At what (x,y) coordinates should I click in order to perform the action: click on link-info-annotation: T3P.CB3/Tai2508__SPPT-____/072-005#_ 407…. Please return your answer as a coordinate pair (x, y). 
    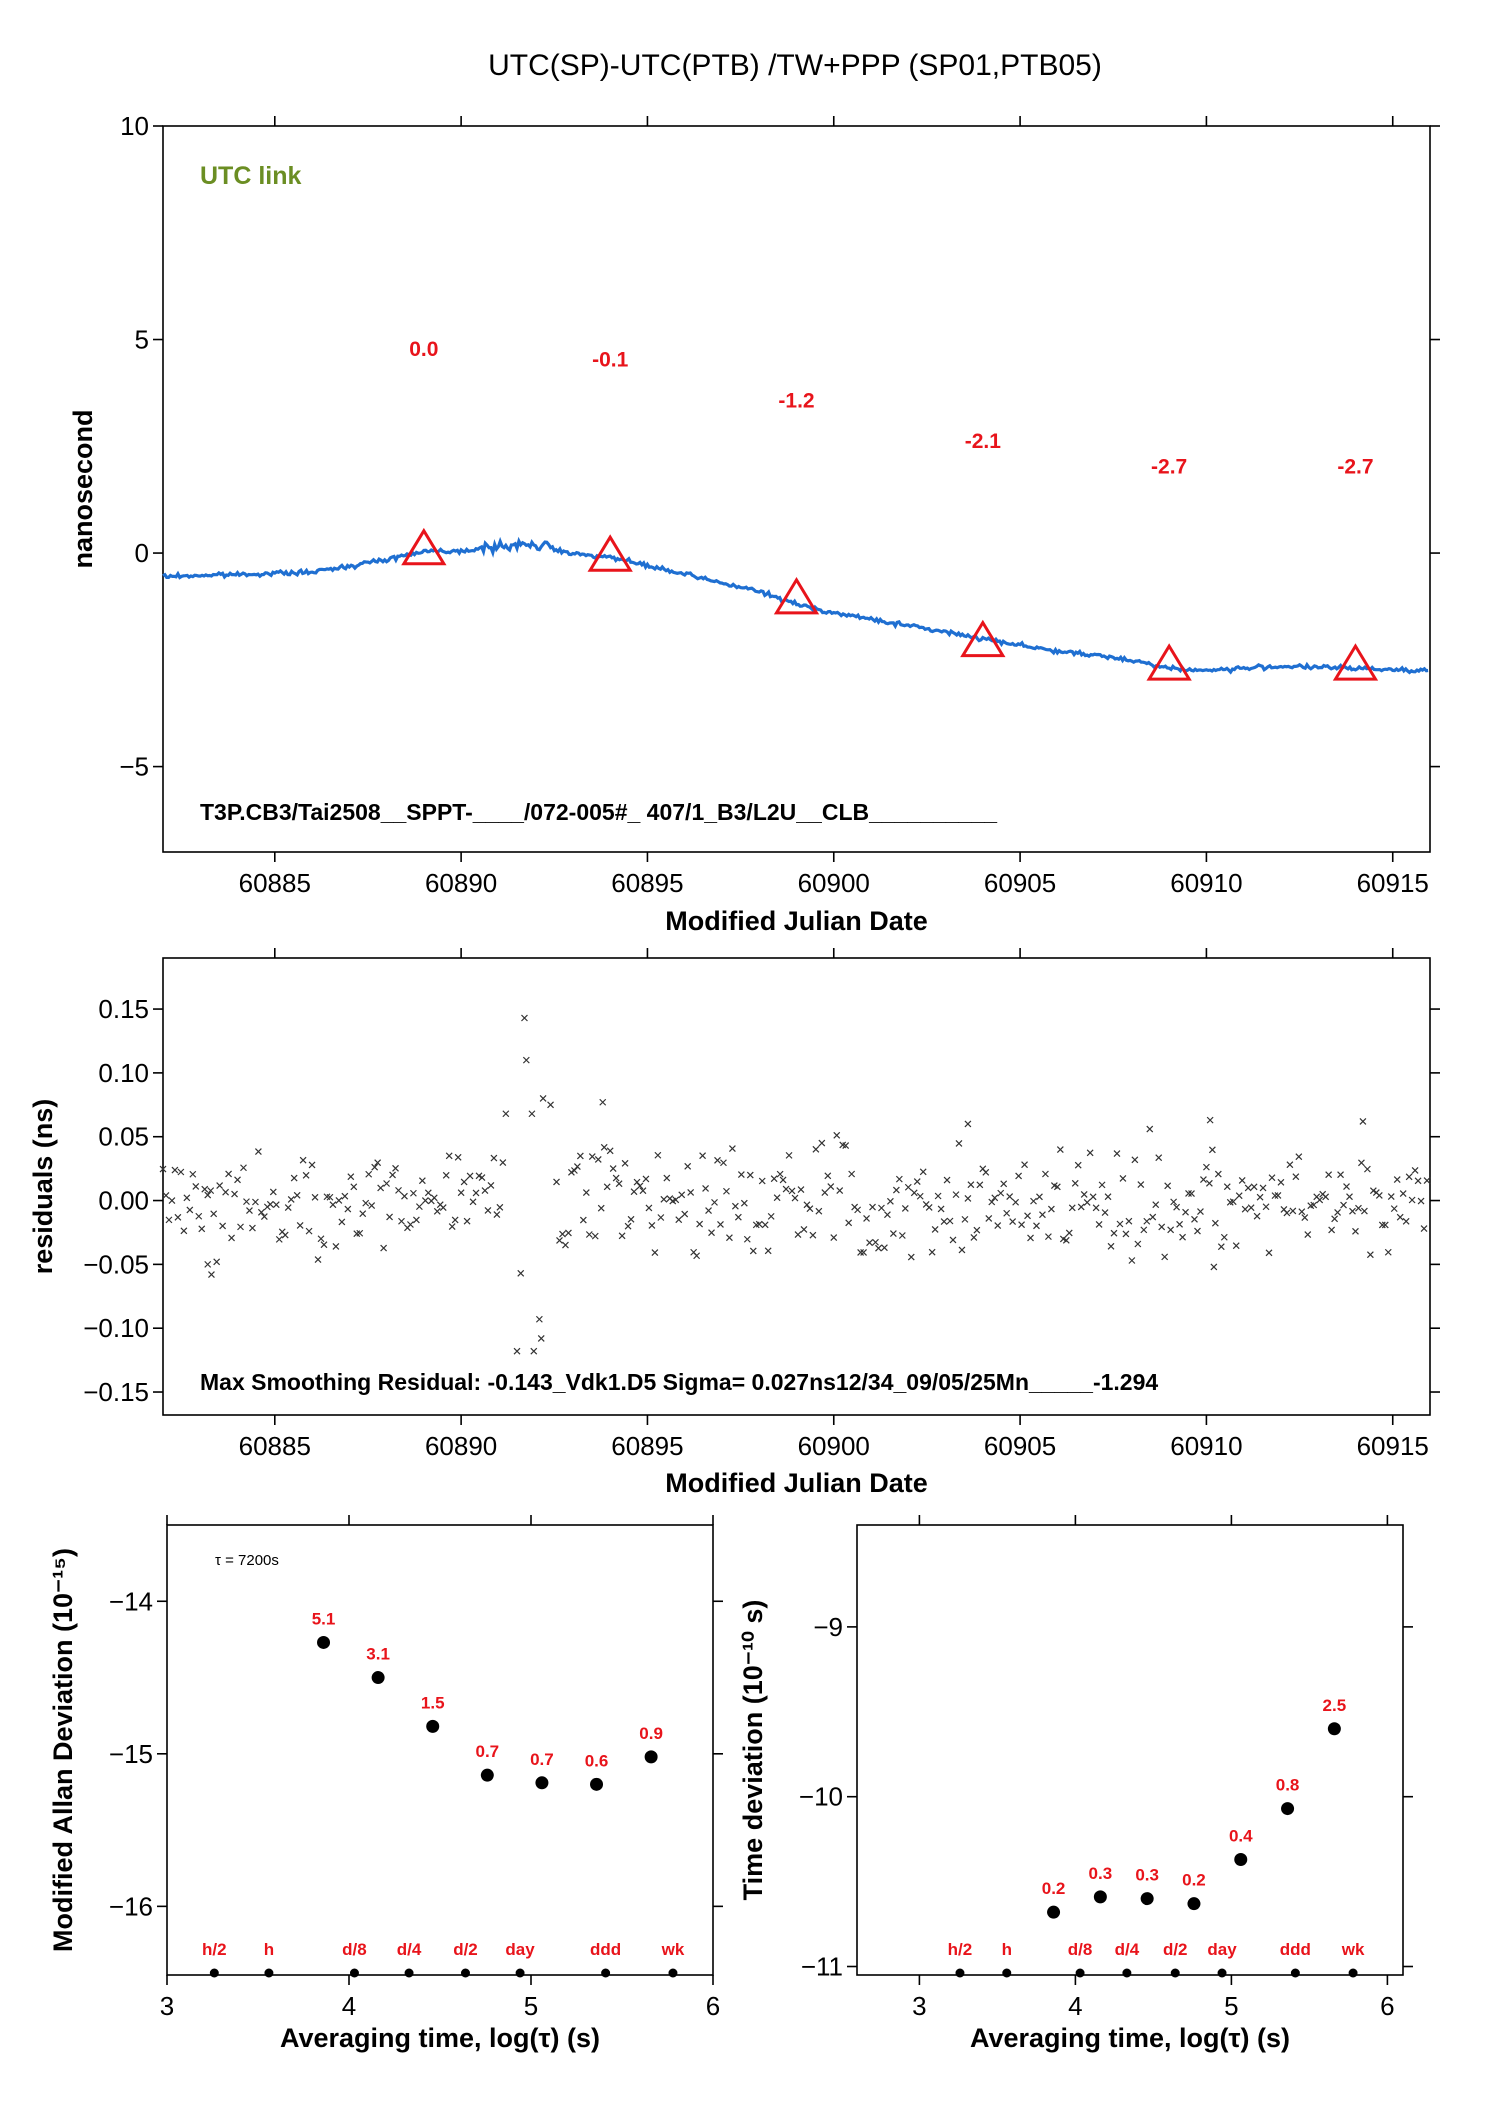
    Looking at the image, I should click on (598, 812).